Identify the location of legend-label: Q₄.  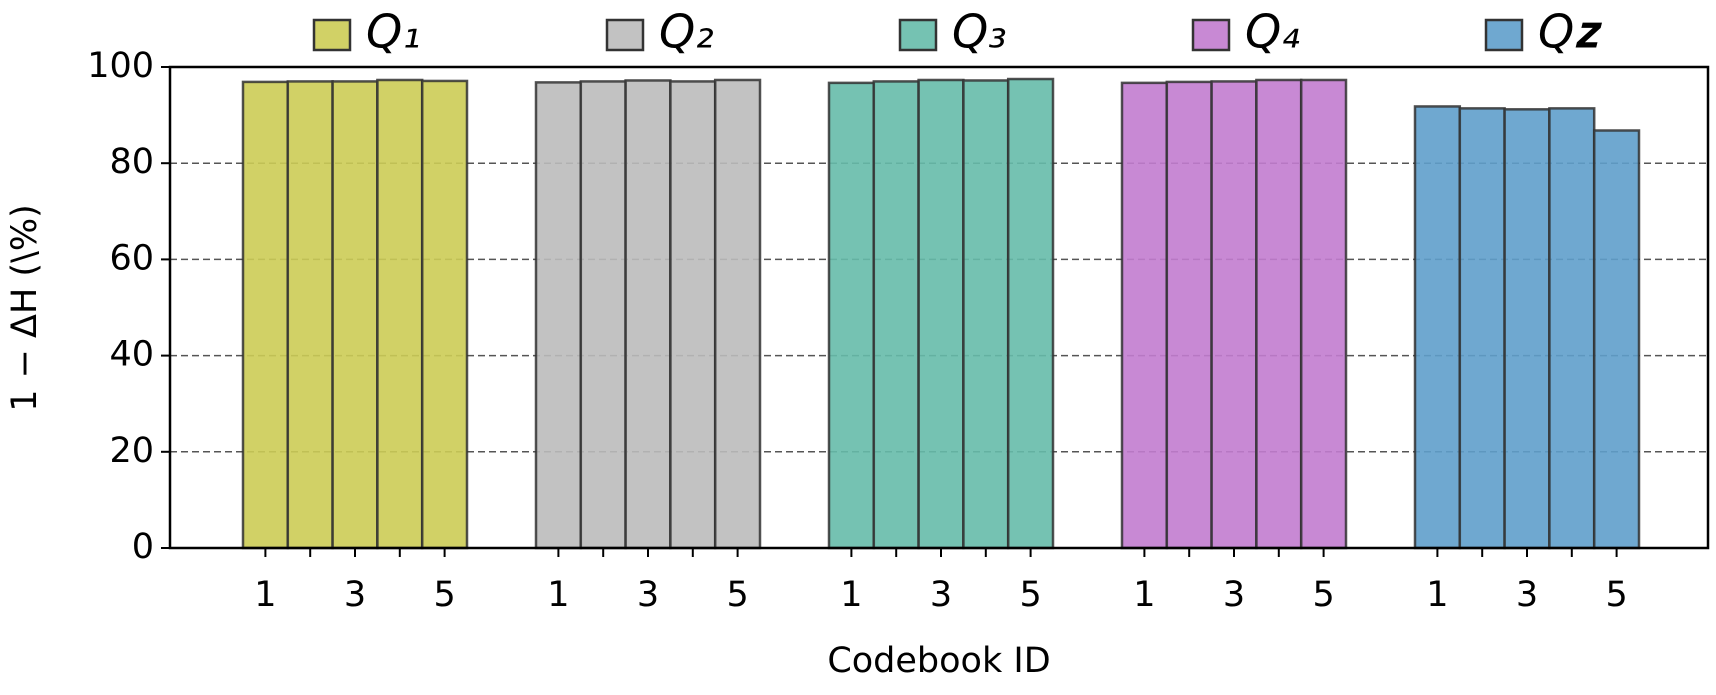
(1272, 32).